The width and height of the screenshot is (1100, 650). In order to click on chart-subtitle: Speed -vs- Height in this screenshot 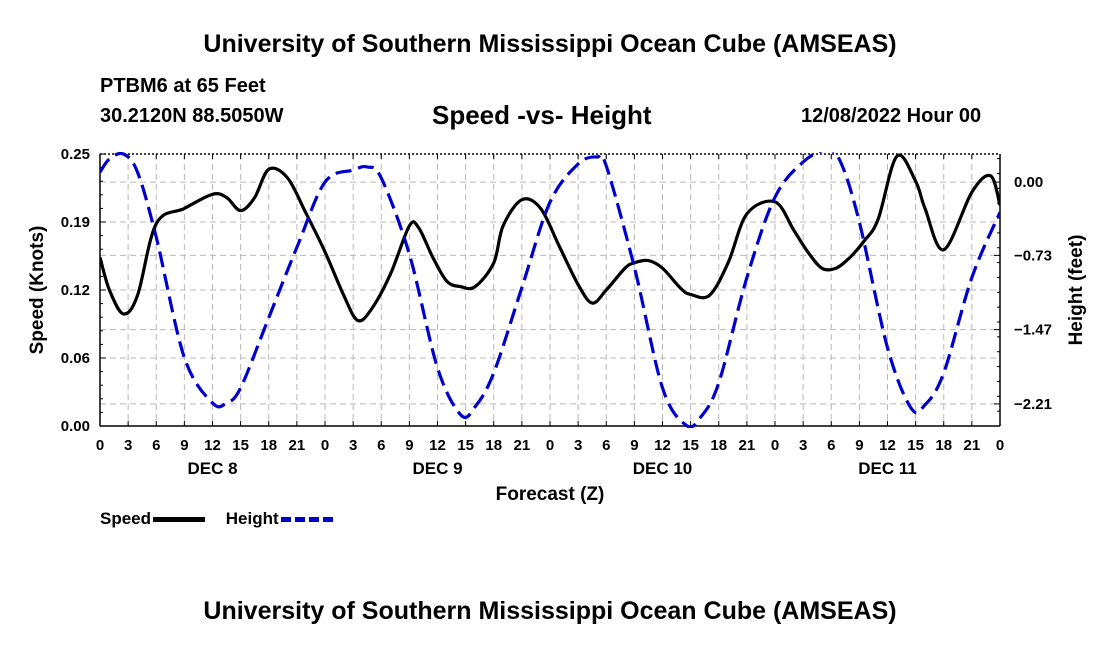, I will do `click(542, 115)`.